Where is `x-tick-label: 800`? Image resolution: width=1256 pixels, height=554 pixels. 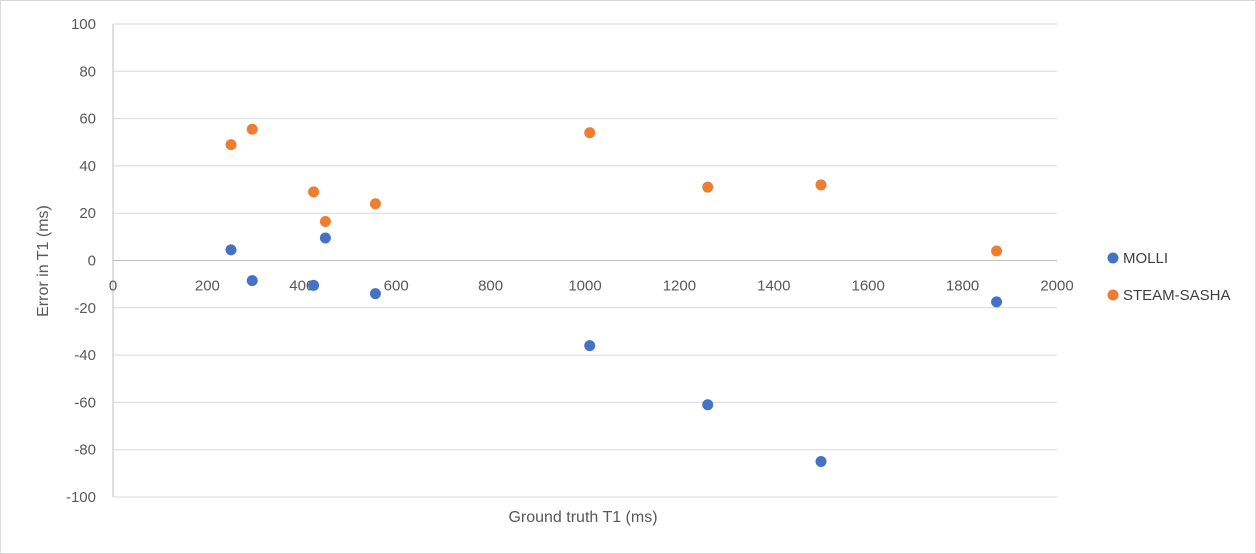
x-tick-label: 800 is located at coordinates (490, 286).